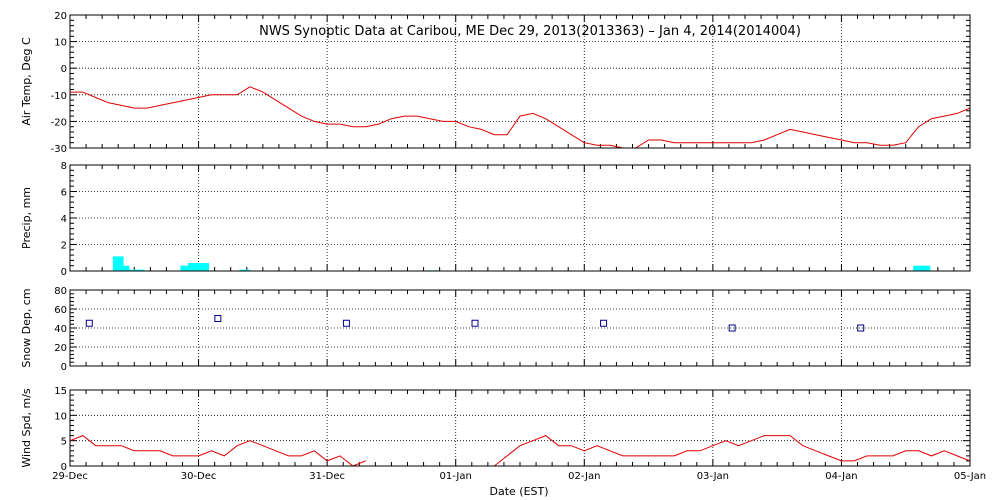 This screenshot has width=1000, height=500. What do you see at coordinates (64, 166) in the screenshot?
I see `y-tick-label: 8` at bounding box center [64, 166].